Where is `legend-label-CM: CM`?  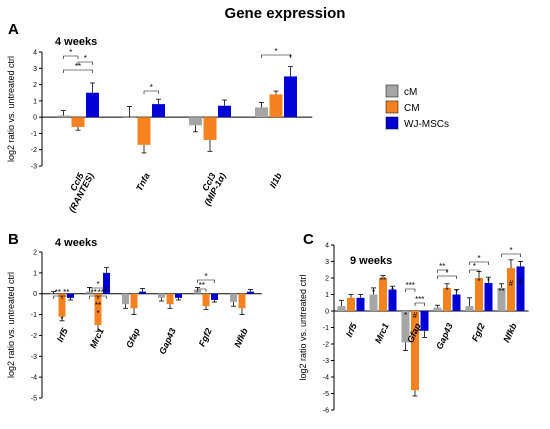
legend-label-CM: CM is located at coordinates (412, 108).